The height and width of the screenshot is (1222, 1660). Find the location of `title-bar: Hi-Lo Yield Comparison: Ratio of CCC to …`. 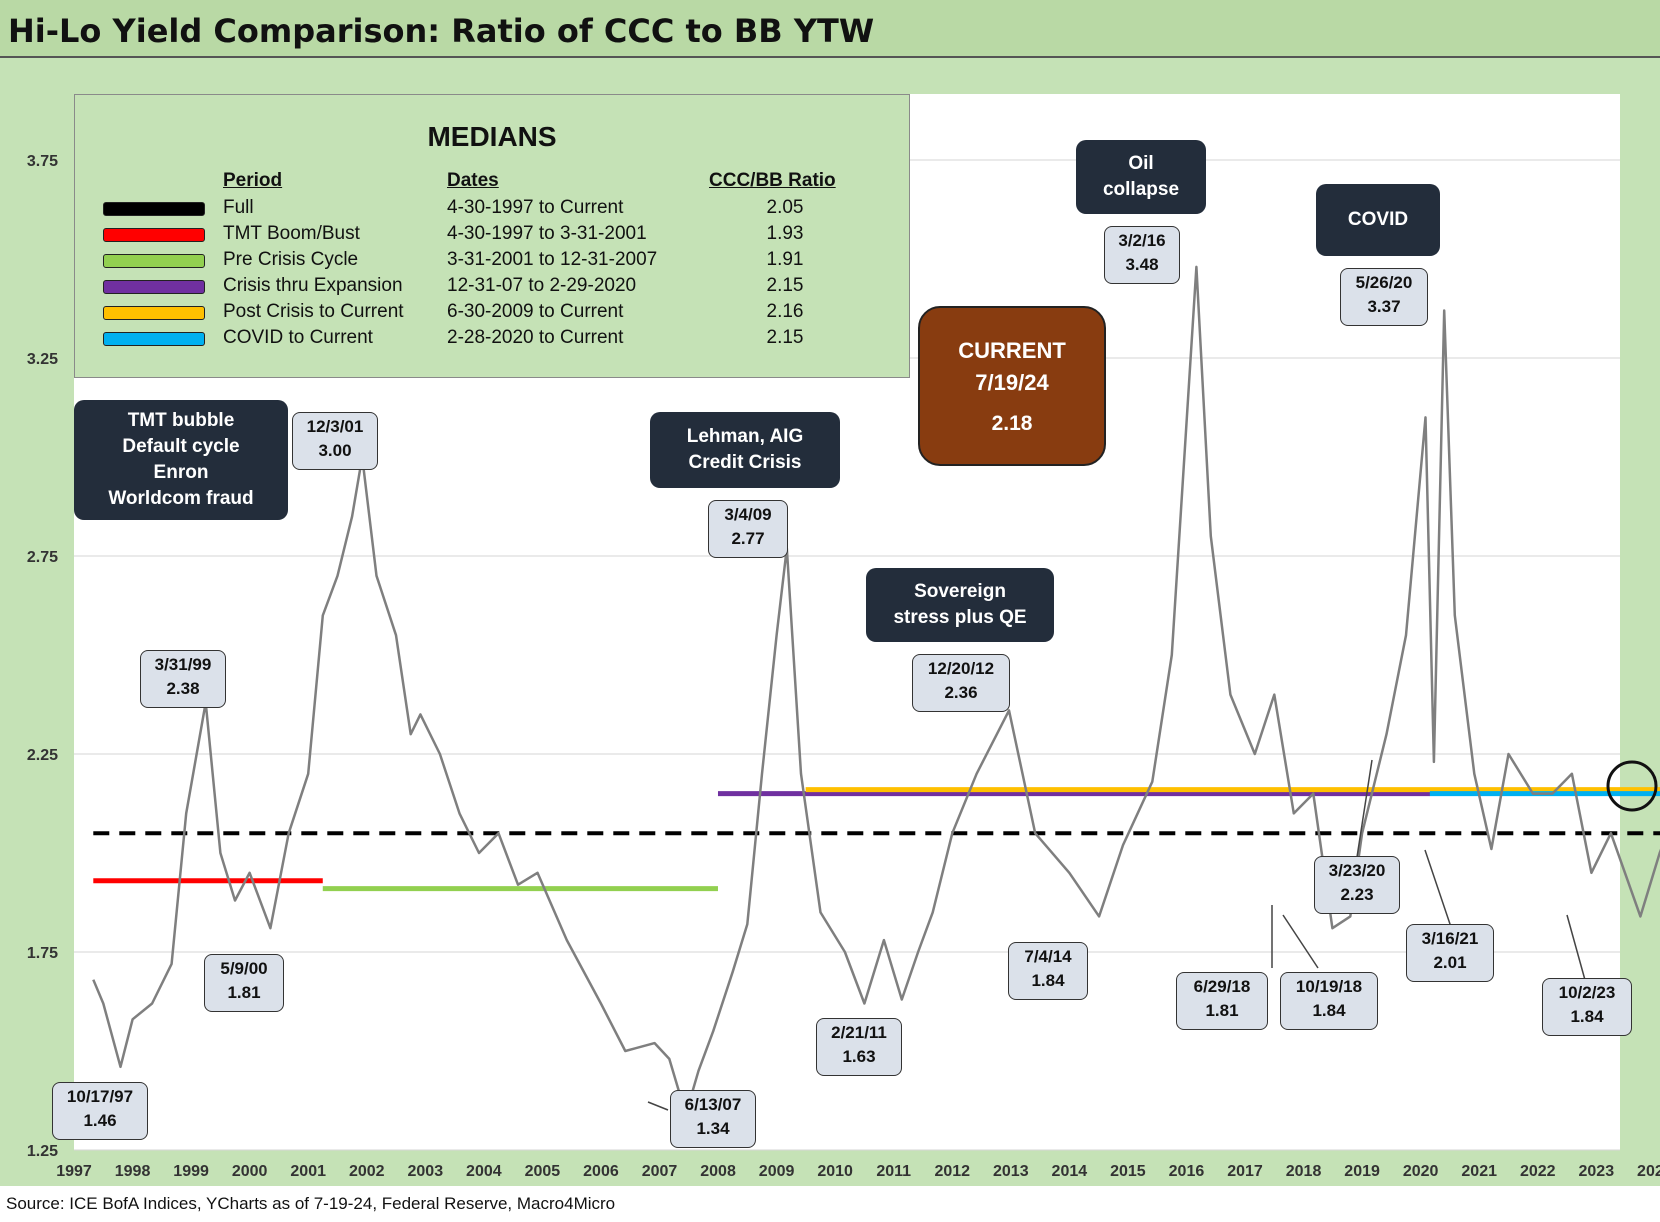

title-bar: Hi-Lo Yield Comparison: Ratio of CCC to … is located at coordinates (830, 29).